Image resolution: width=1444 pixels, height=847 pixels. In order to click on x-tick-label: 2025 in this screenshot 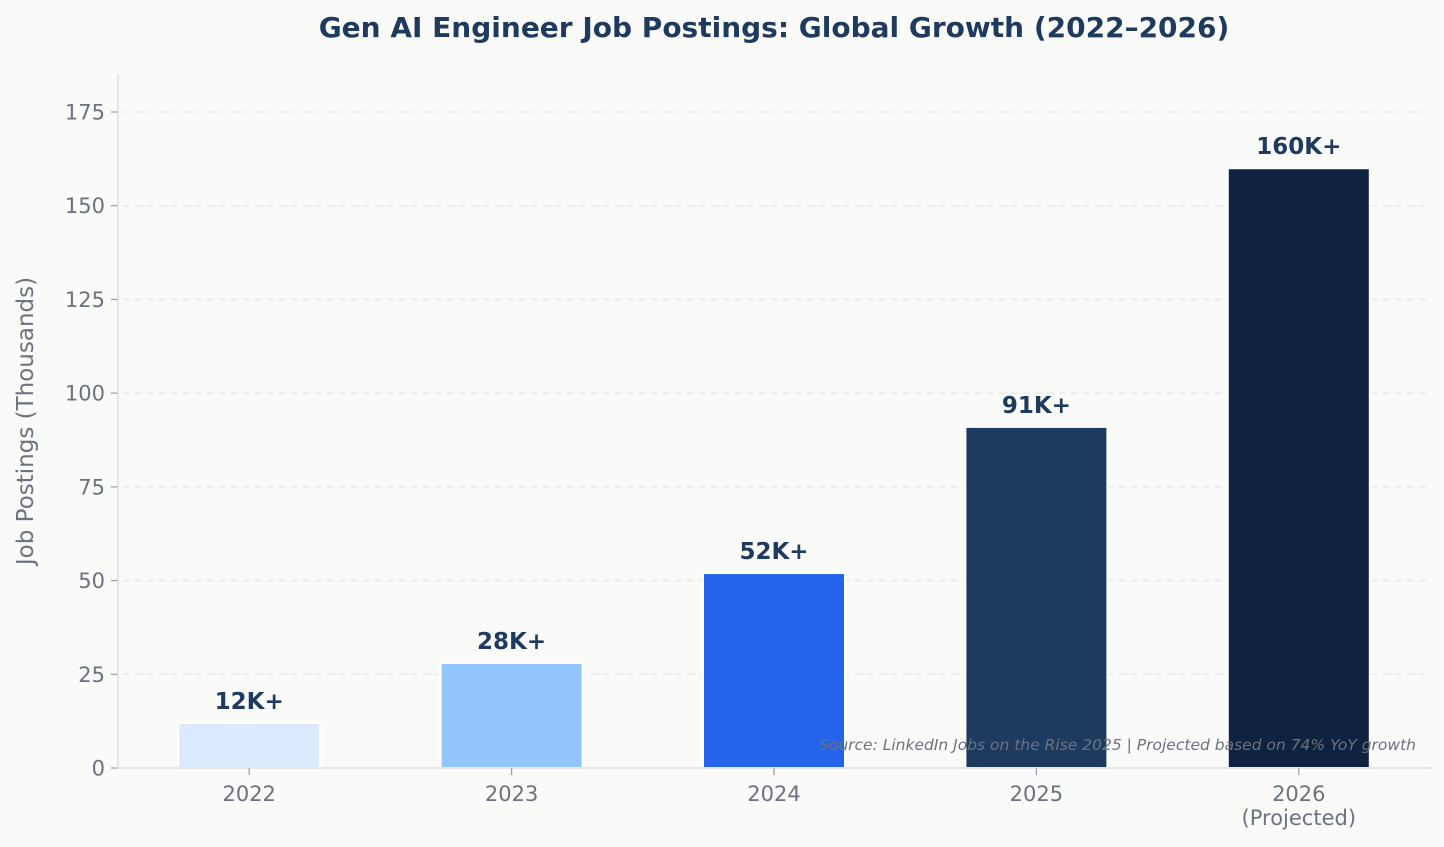, I will do `click(1036, 794)`.